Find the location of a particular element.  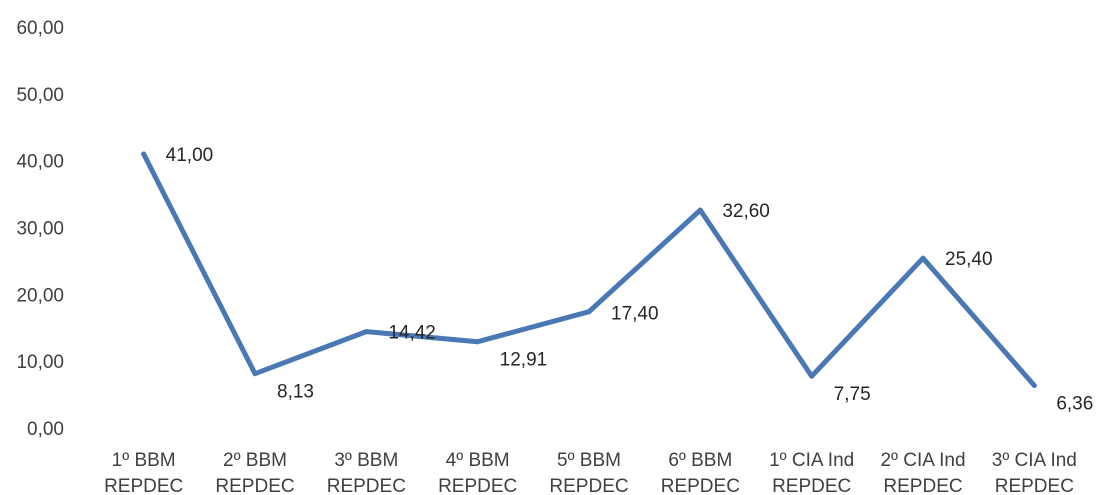

x-tick-label: 4º BBM REPDEC is located at coordinates (477, 472).